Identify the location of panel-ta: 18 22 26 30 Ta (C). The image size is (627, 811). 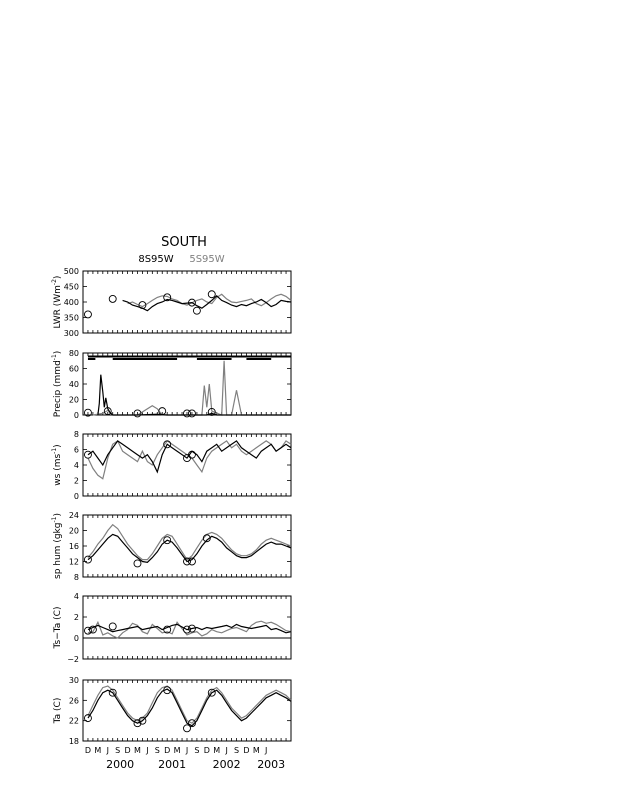
(172, 711).